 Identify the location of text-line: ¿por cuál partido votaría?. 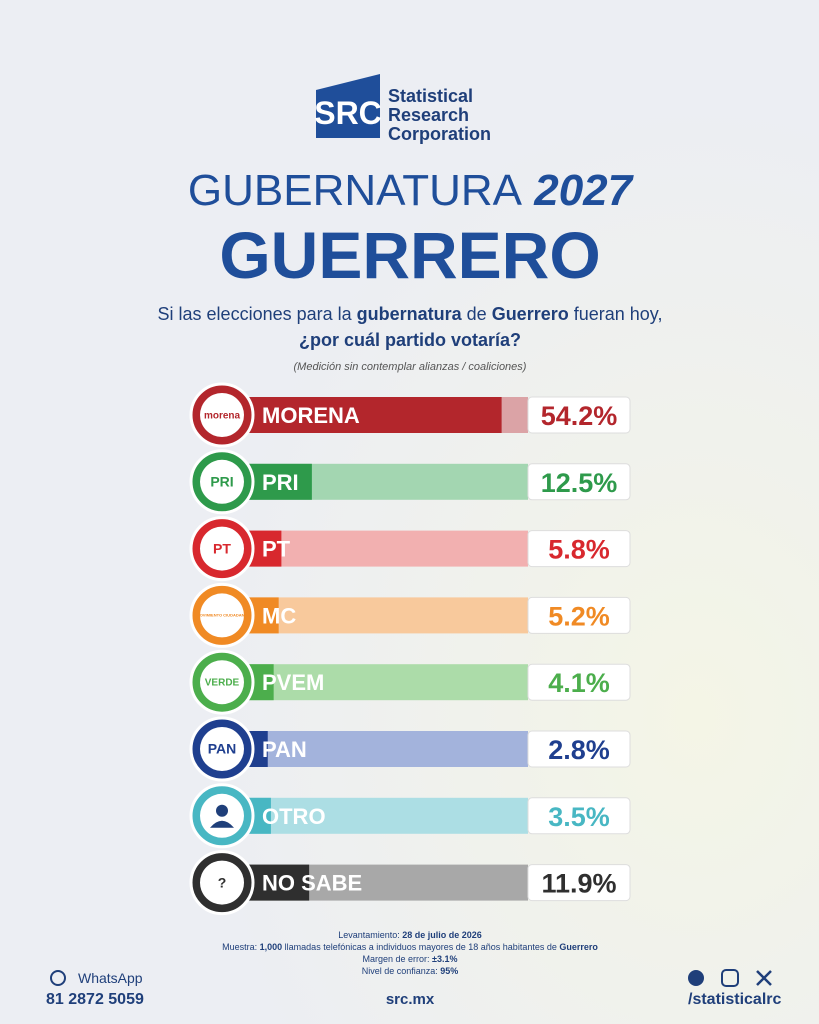
(410, 340).